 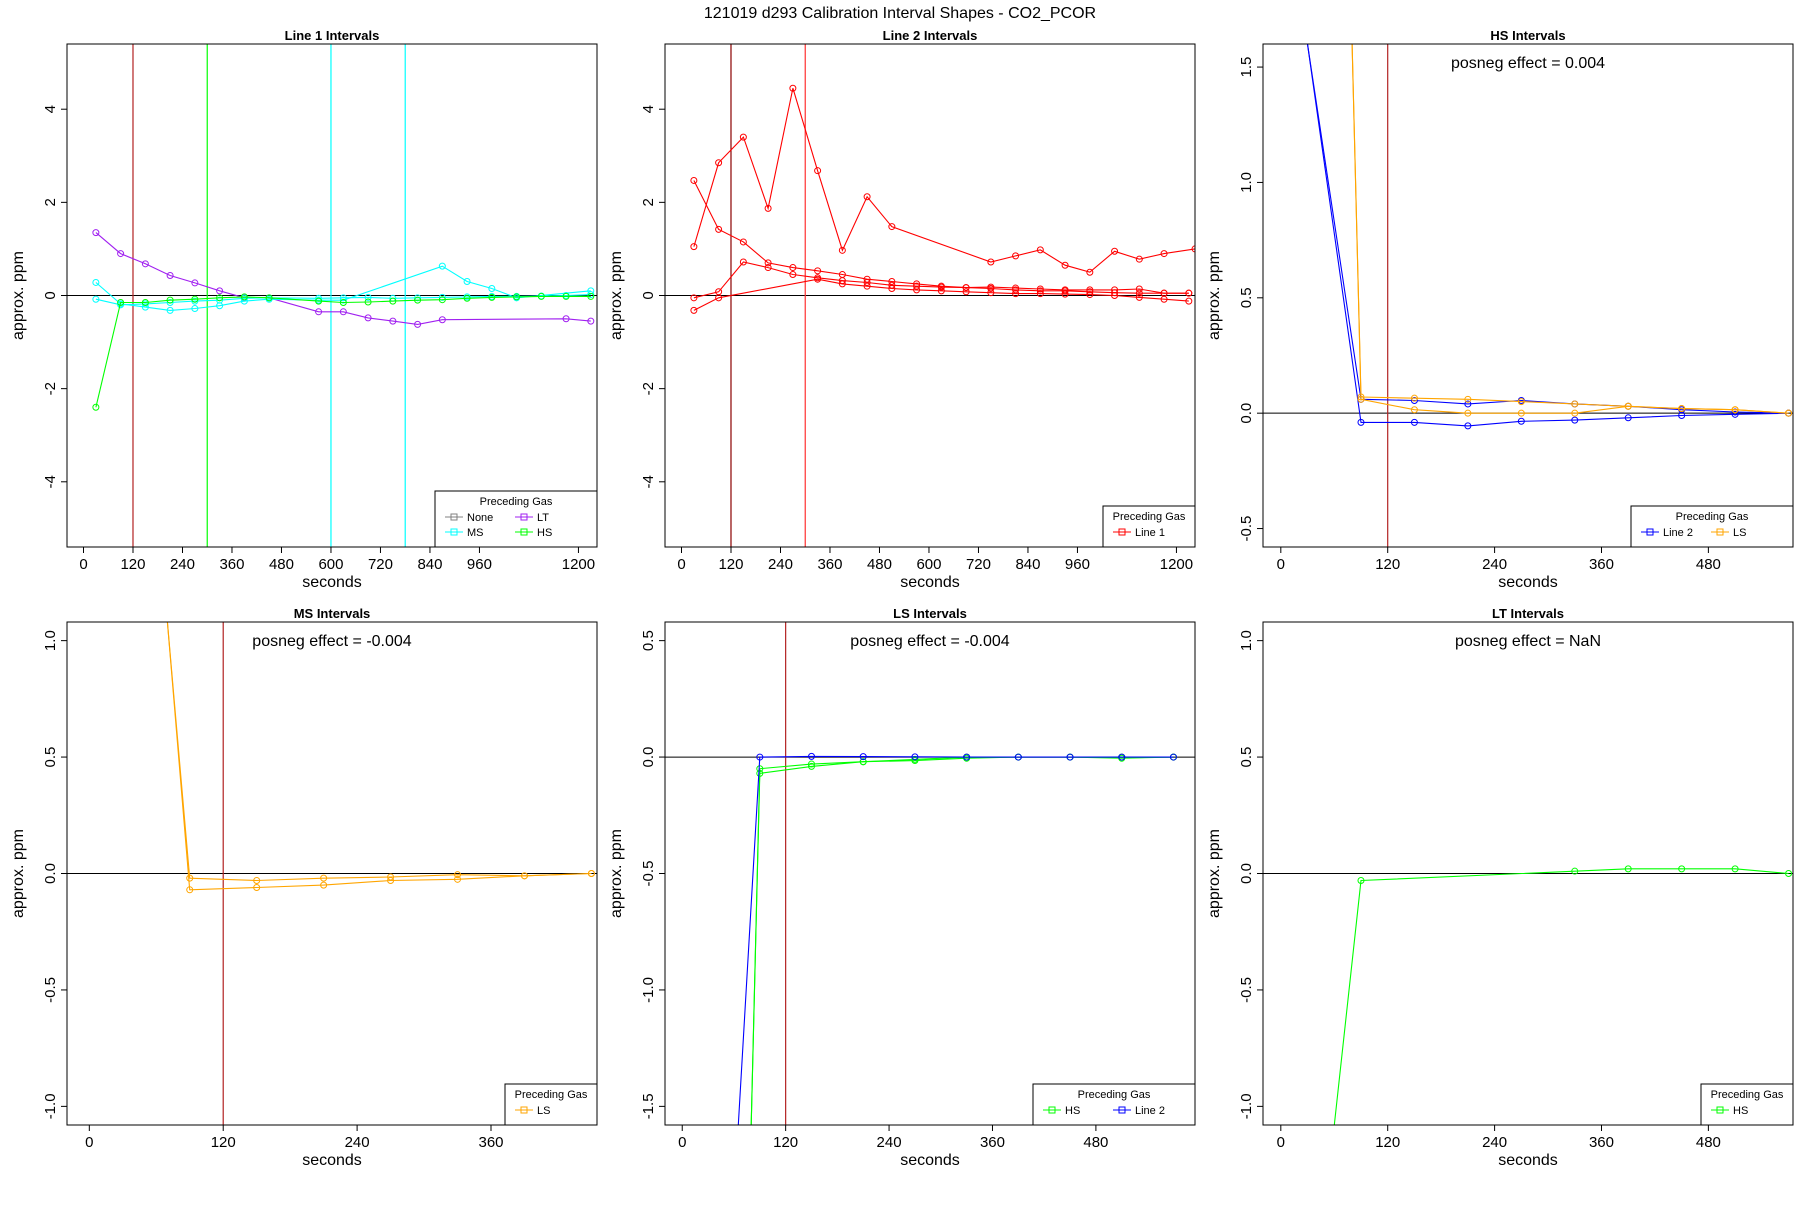 What do you see at coordinates (1246, 757) in the screenshot?
I see `y-tick-label: 0.5` at bounding box center [1246, 757].